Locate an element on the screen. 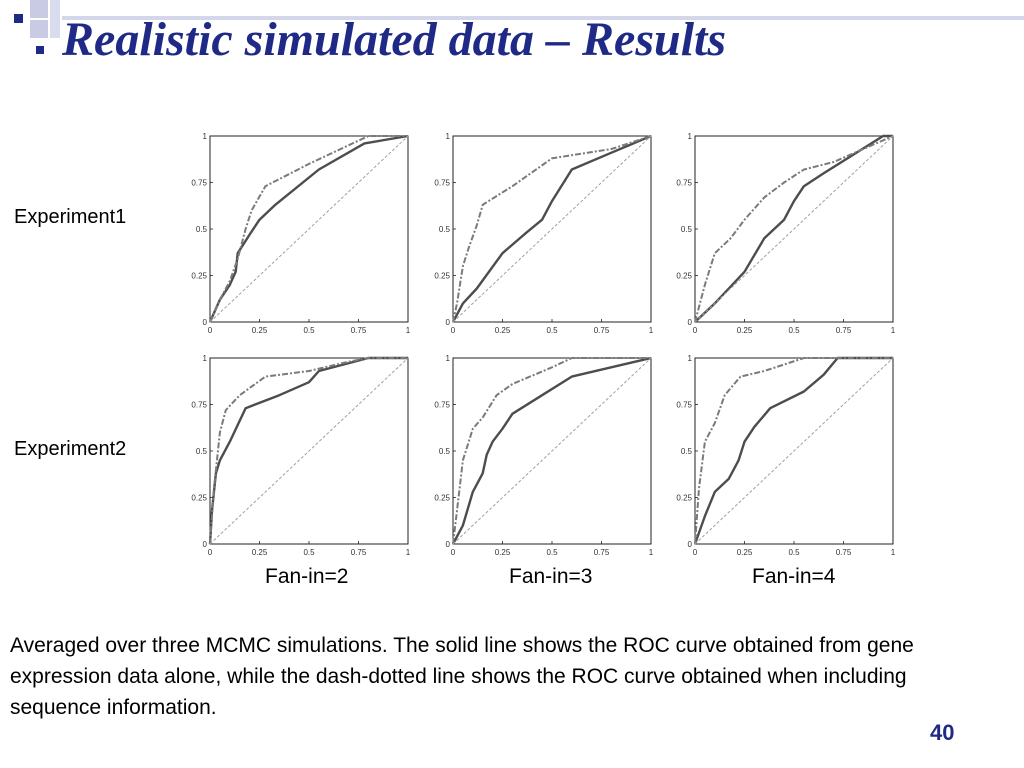  col-label-fan-in-2: Fan-in=2 is located at coordinates (307, 576).